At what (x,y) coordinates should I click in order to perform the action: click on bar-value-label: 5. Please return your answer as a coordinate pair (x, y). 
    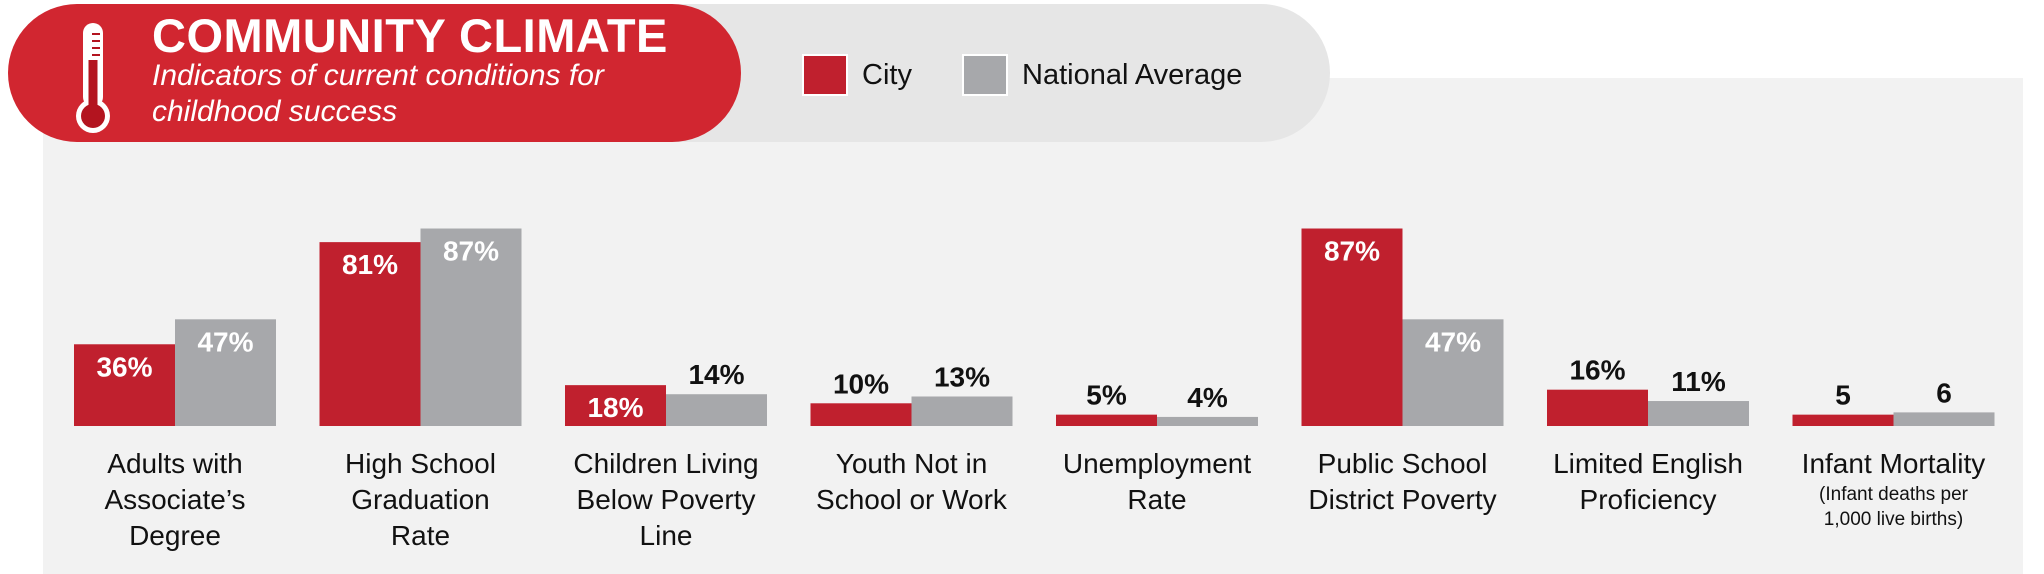
    Looking at the image, I should click on (1843, 395).